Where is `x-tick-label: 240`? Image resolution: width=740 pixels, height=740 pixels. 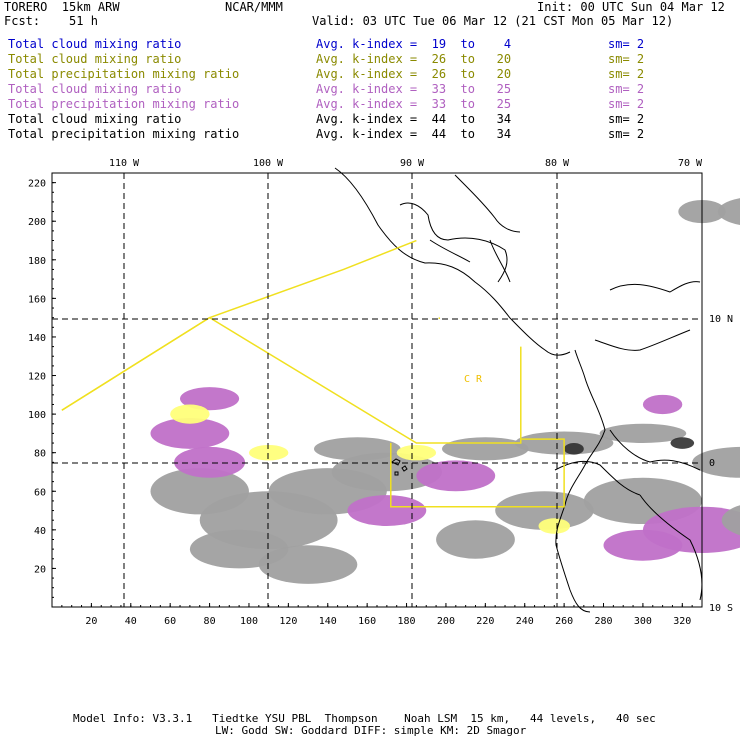 x-tick-label: 240 is located at coordinates (525, 621).